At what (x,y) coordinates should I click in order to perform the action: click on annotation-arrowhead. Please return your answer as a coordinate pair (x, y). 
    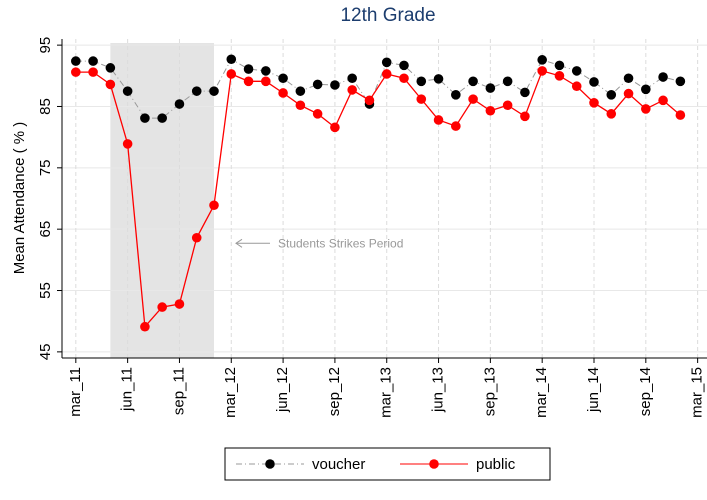
    Looking at the image, I should click on (239, 243).